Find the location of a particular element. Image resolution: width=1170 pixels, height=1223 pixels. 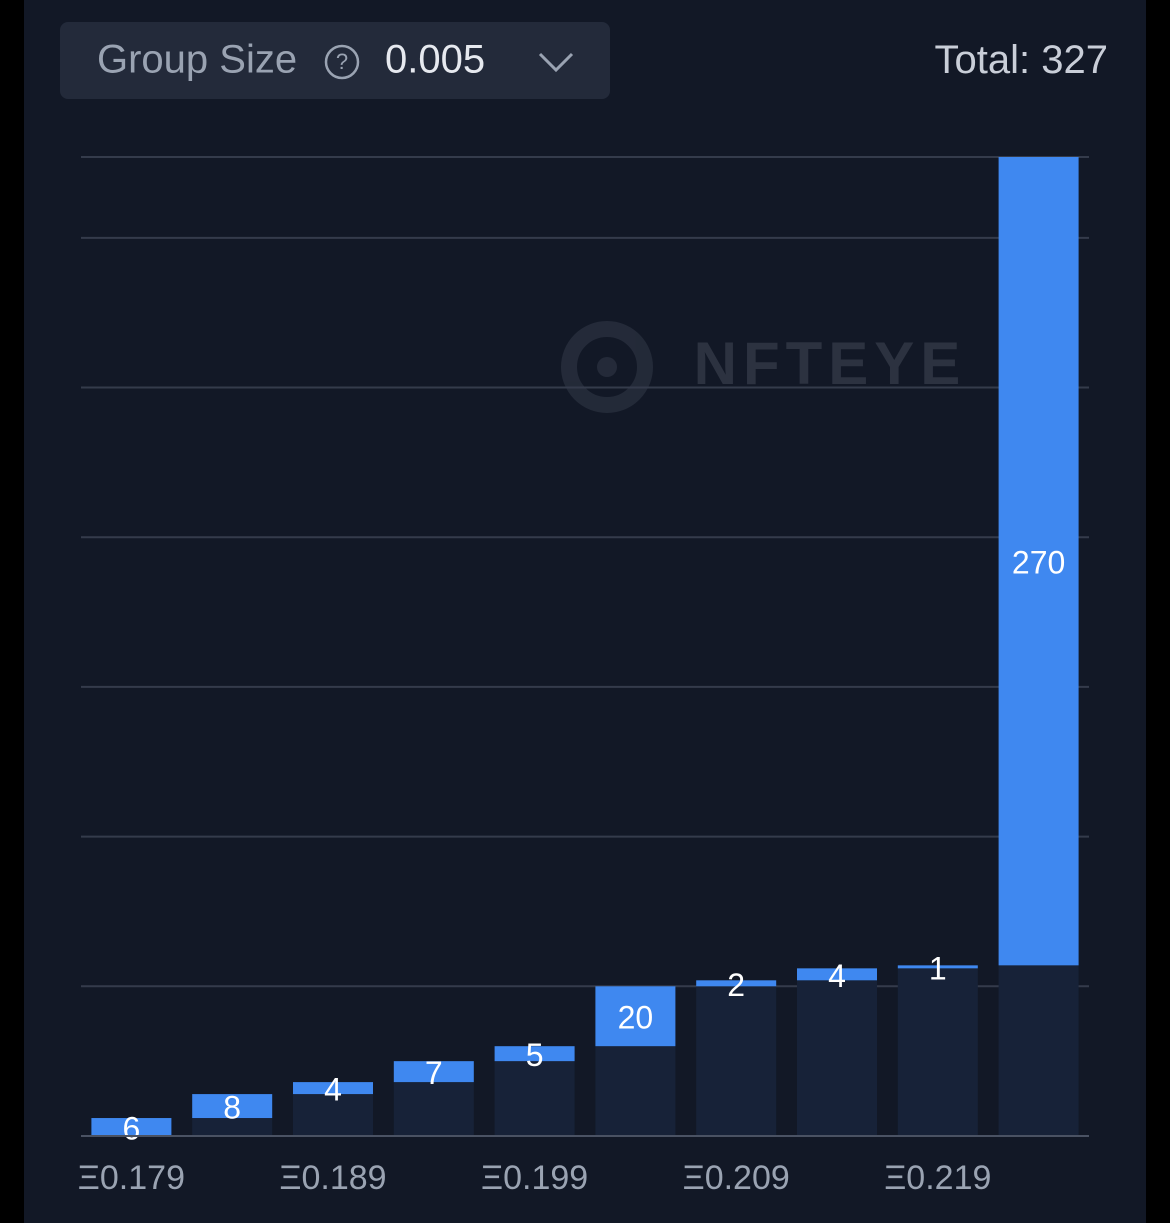

x-tick-label: Ξ0.219 is located at coordinates (937, 1178).